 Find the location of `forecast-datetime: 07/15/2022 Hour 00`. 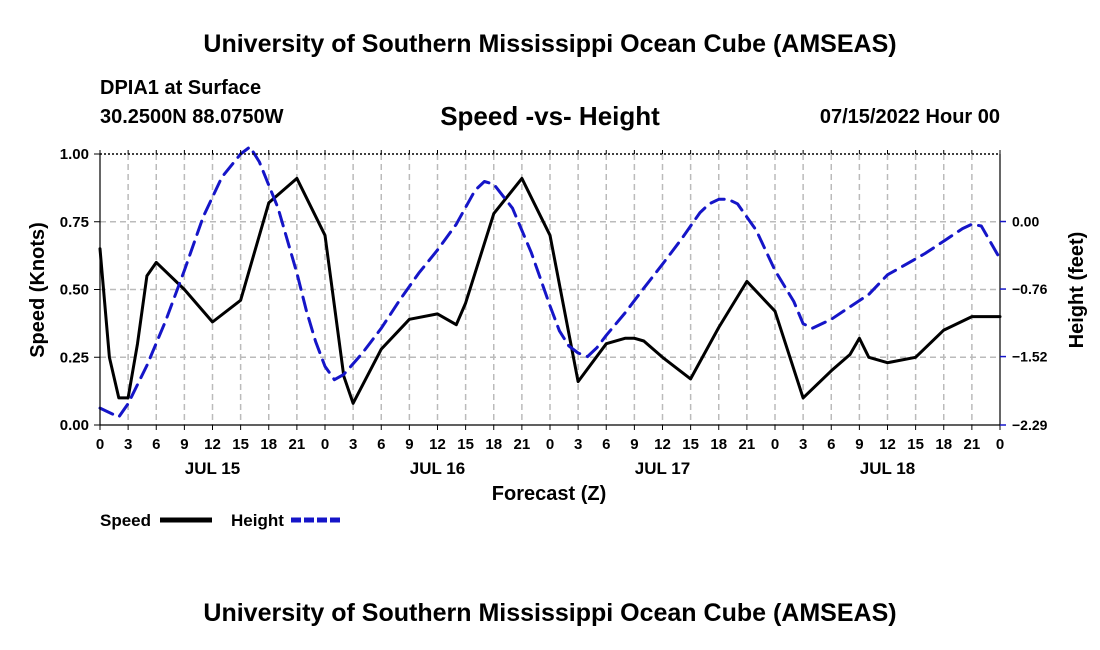

forecast-datetime: 07/15/2022 Hour 00 is located at coordinates (909, 117).